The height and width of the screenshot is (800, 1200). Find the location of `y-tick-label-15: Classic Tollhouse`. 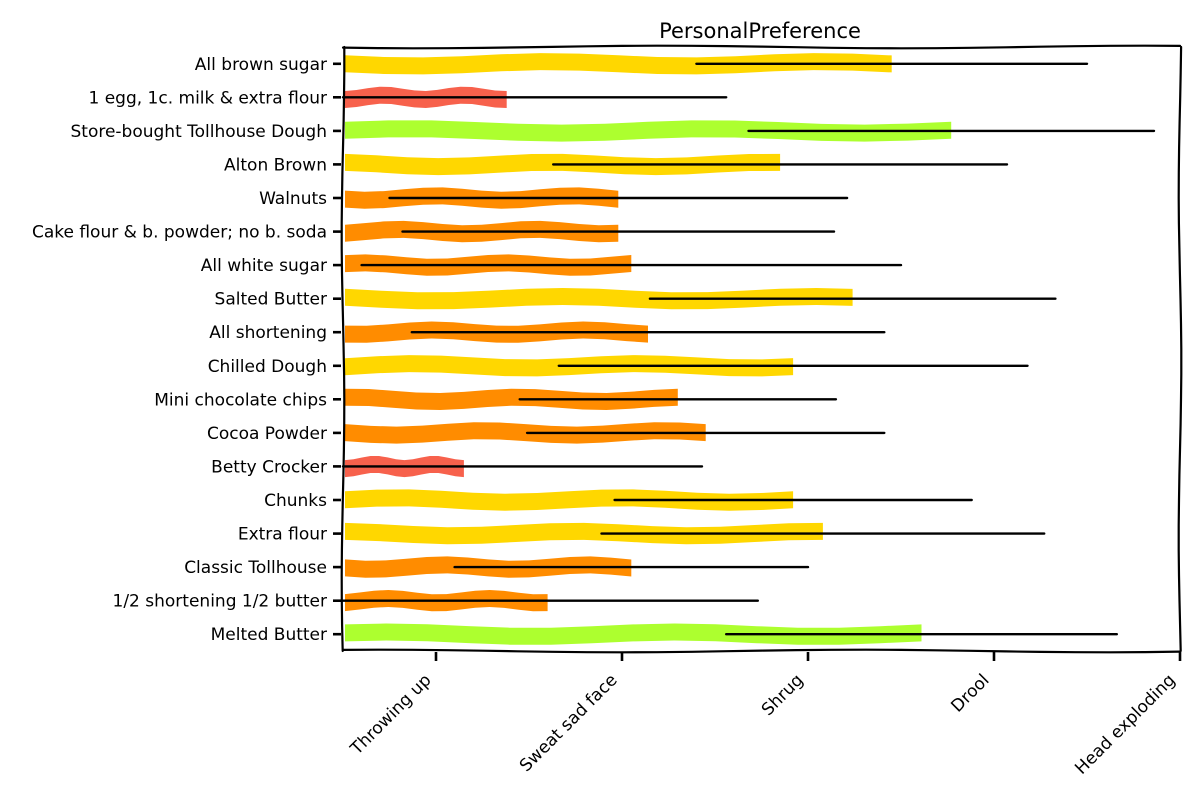

y-tick-label-15: Classic Tollhouse is located at coordinates (255, 568).